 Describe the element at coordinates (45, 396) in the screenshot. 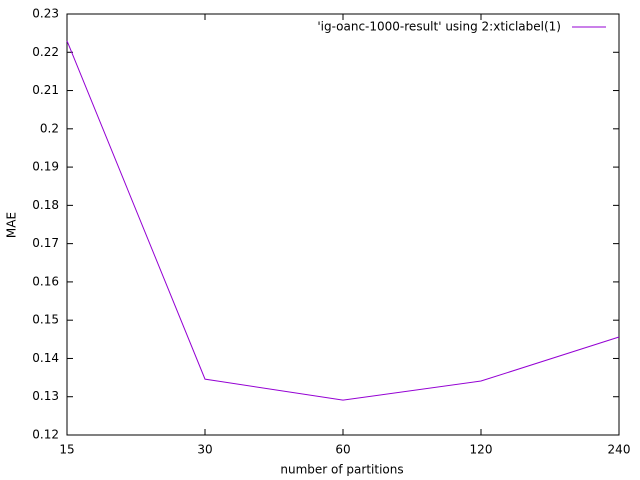

I see `y-tick-label: 0.13` at that location.